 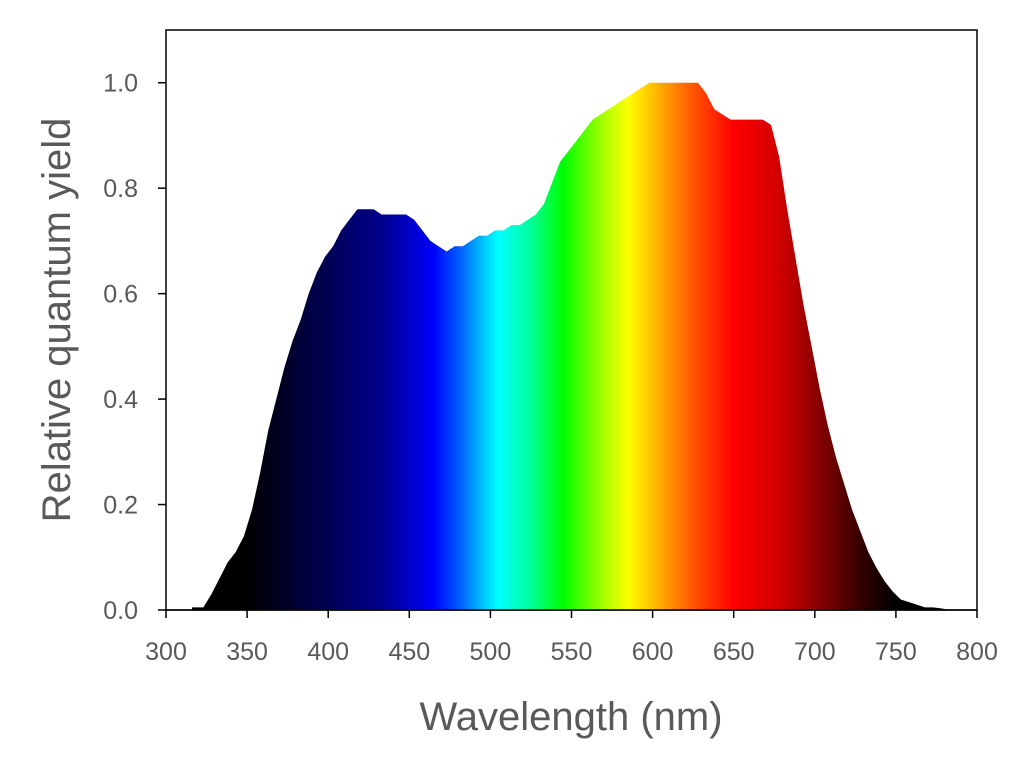 I want to click on y-tick-label: 1.0, so click(x=120, y=84).